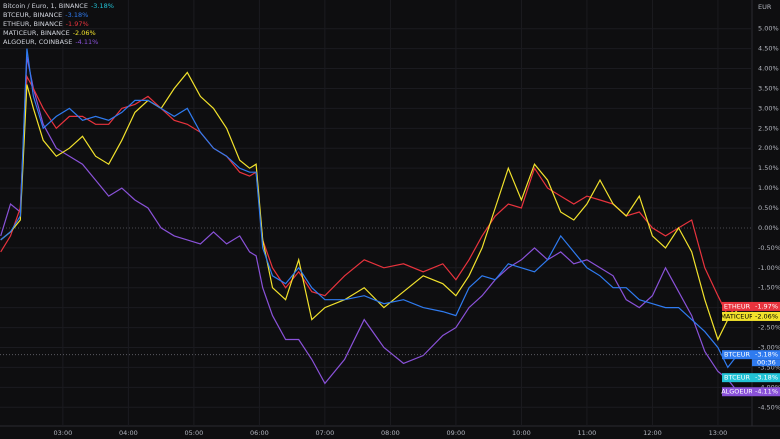 The image size is (780, 439). I want to click on x-tick-label: 04:00, so click(128, 433).